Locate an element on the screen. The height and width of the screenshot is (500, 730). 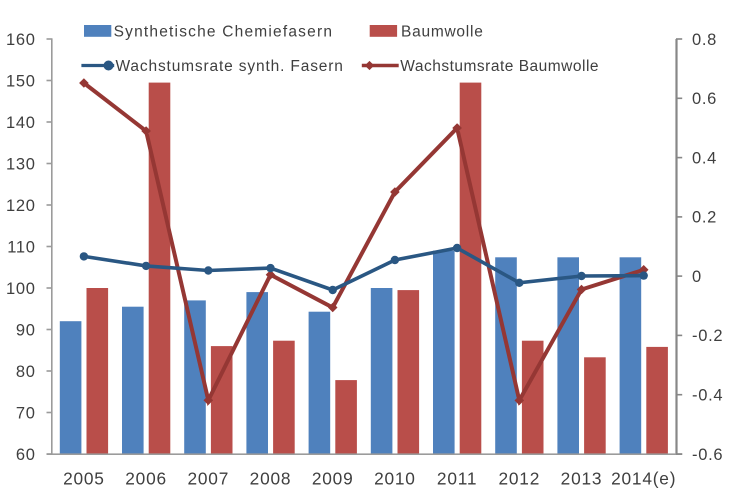
svg-text: 2005 is located at coordinates (84, 479).